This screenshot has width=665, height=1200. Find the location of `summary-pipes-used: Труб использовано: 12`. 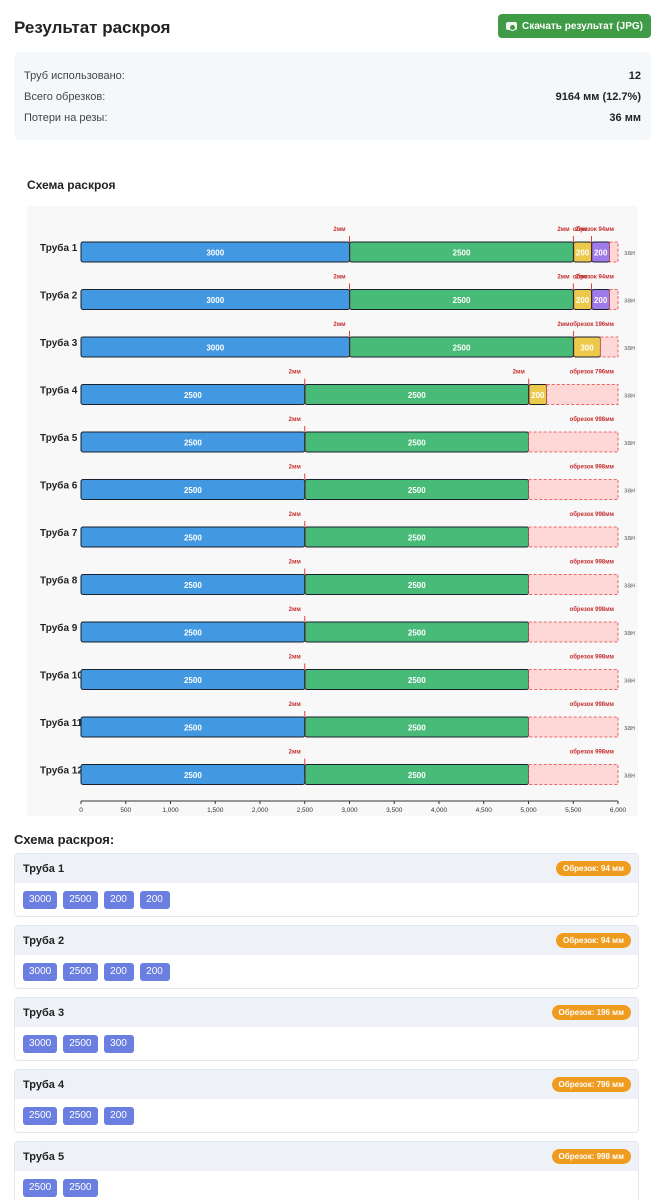

summary-pipes-used: Труб использовано: 12 is located at coordinates (332, 78).